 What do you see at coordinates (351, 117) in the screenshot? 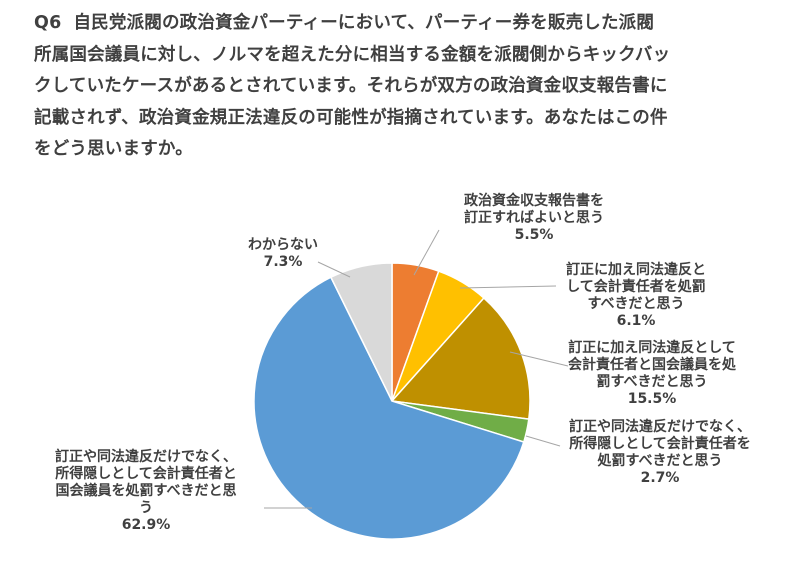
I see `question-line-4: 記載されず、政治資金規正法違反の可能性が指摘されています。あなたはこの件` at bounding box center [351, 117].